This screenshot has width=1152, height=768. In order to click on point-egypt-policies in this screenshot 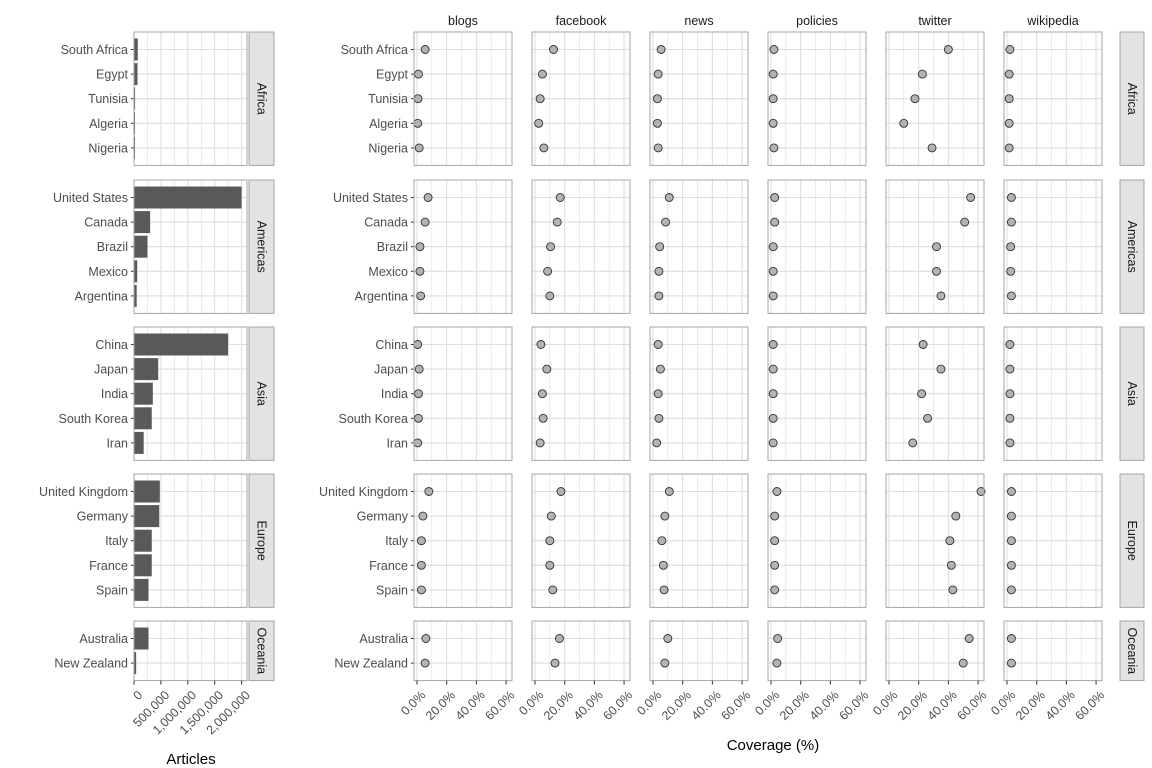, I will do `click(773, 74)`.